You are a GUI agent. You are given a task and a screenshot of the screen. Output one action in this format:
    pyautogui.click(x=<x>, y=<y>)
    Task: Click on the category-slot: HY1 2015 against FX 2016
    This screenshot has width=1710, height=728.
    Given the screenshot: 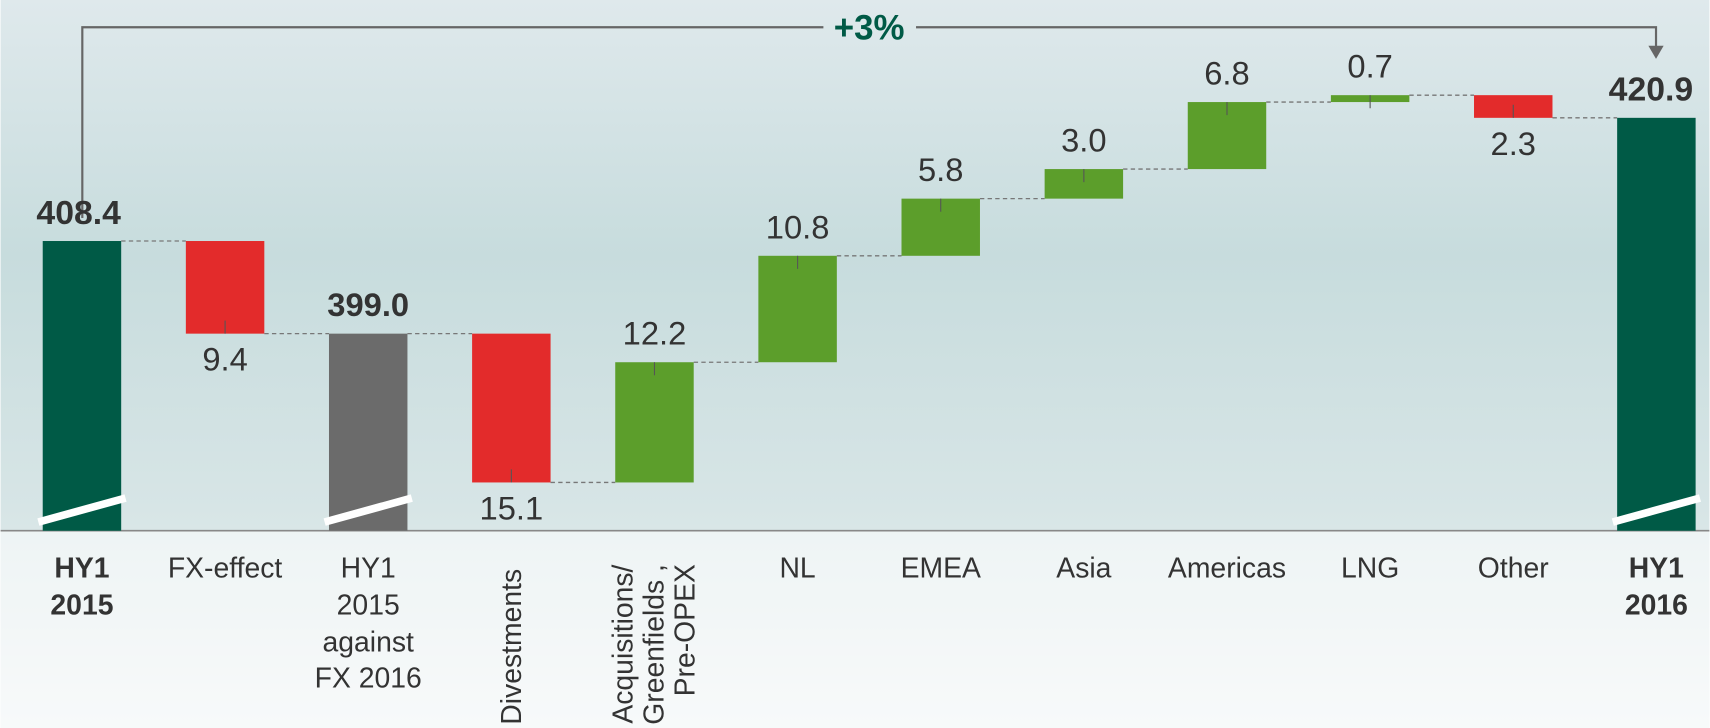 What is the action you would take?
    pyautogui.click(x=368, y=623)
    